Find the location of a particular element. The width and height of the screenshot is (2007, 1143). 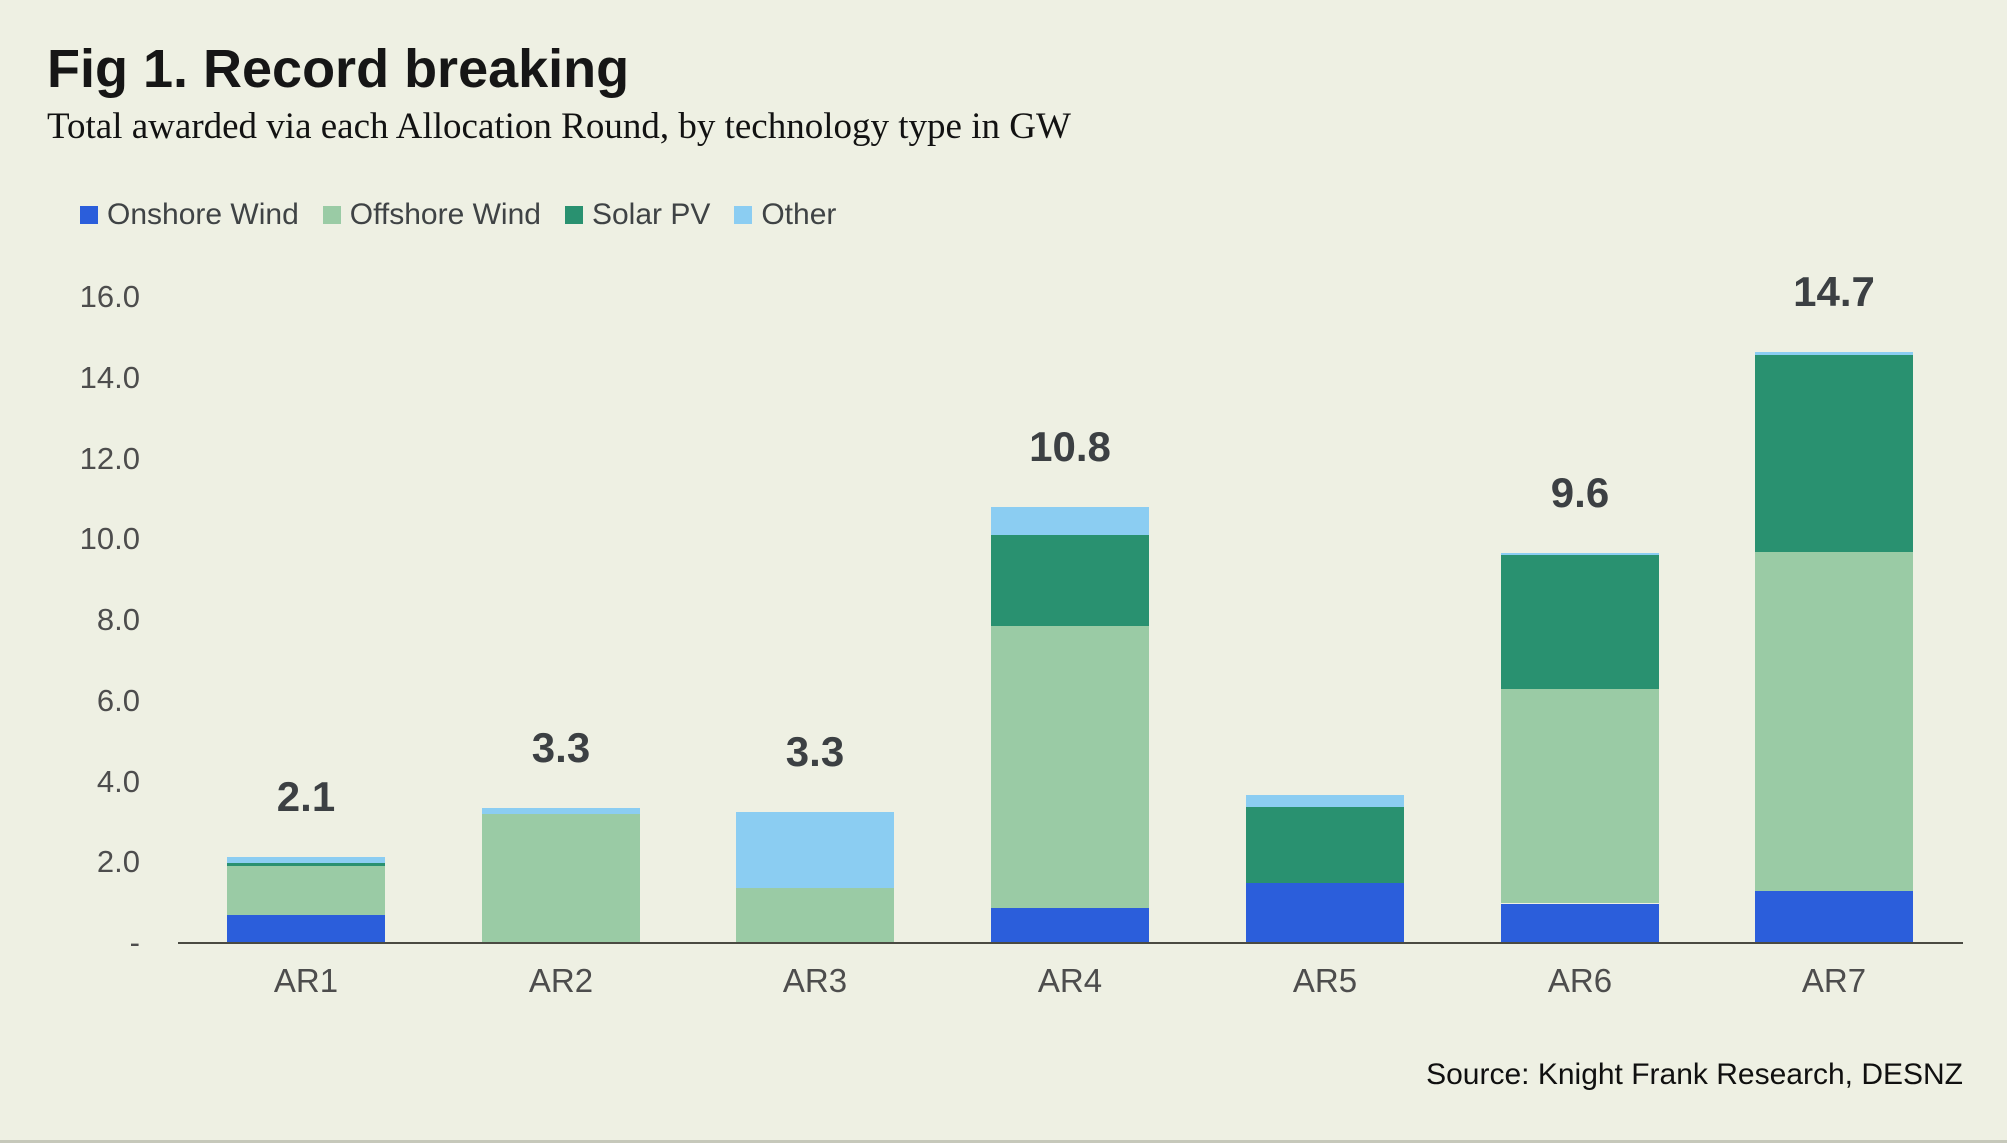

legend-item-other: Other is located at coordinates (785, 215).